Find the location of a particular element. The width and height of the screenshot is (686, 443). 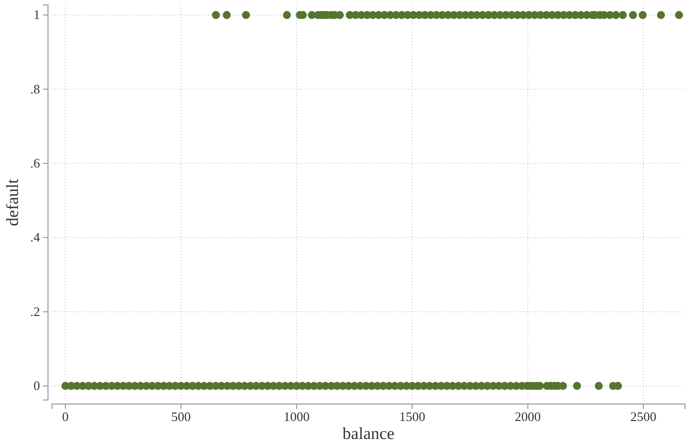

y-tick-label: .4 is located at coordinates (35, 237).